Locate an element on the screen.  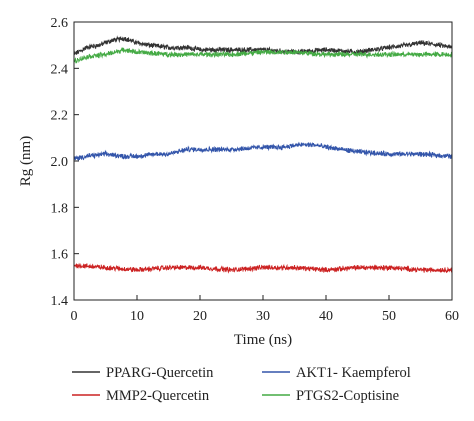
x-tick-label: 30 is located at coordinates (263, 316).